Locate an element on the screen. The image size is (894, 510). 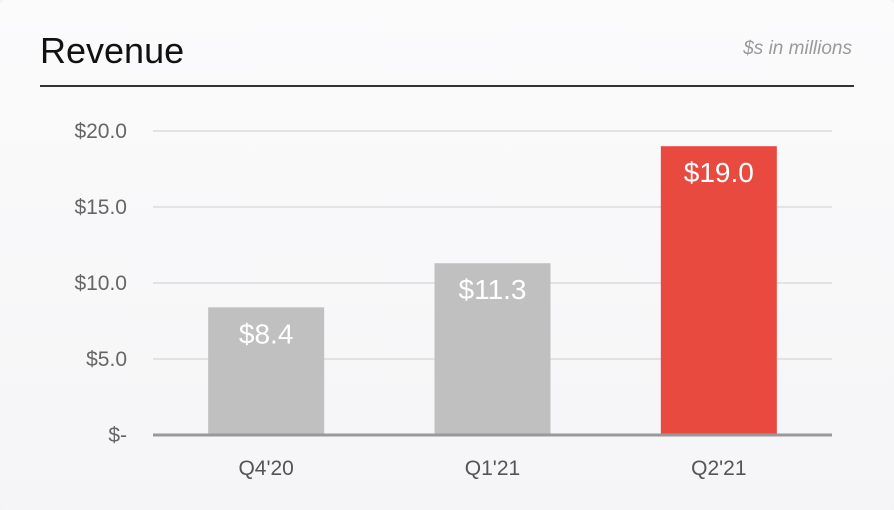
x-category-label: Q1'21 is located at coordinates (492, 468).